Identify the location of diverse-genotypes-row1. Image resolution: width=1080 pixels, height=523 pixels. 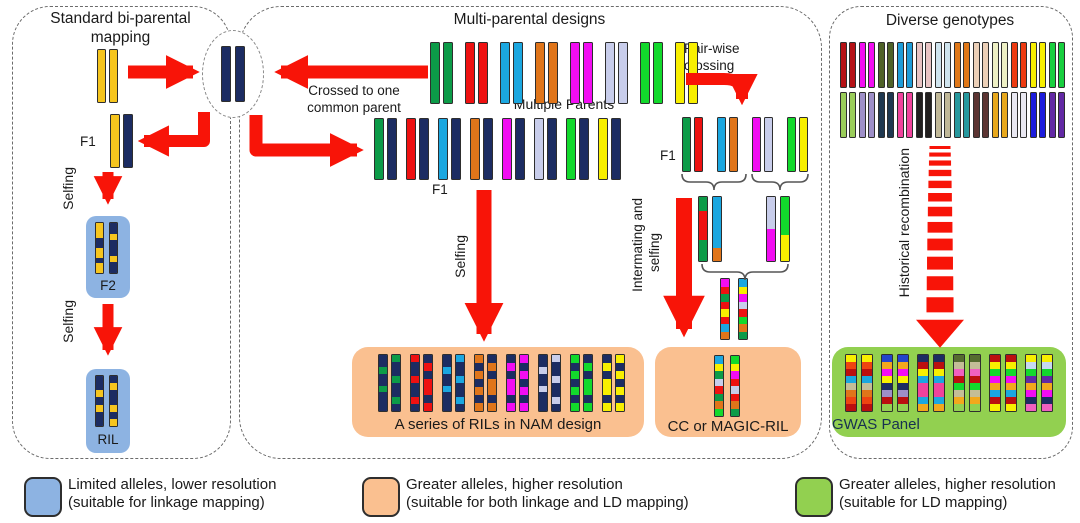
(952, 65).